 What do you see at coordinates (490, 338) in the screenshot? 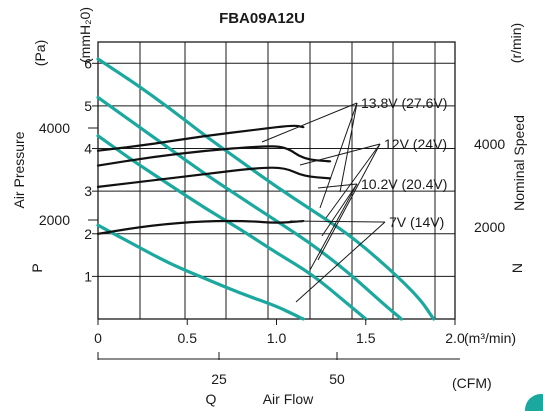
I see `x-unit-m3min: (m³/min)` at bounding box center [490, 338].